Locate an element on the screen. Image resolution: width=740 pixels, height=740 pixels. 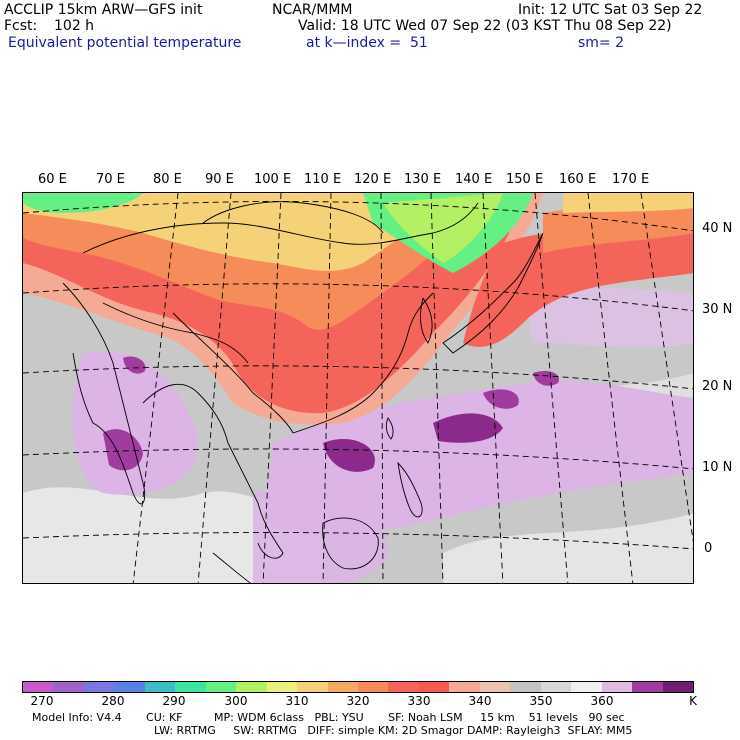
colorbar-label: 360 is located at coordinates (602, 701).